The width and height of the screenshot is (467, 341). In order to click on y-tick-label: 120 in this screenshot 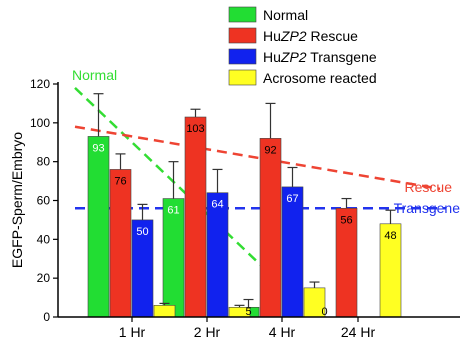, I will do `click(40, 84)`.